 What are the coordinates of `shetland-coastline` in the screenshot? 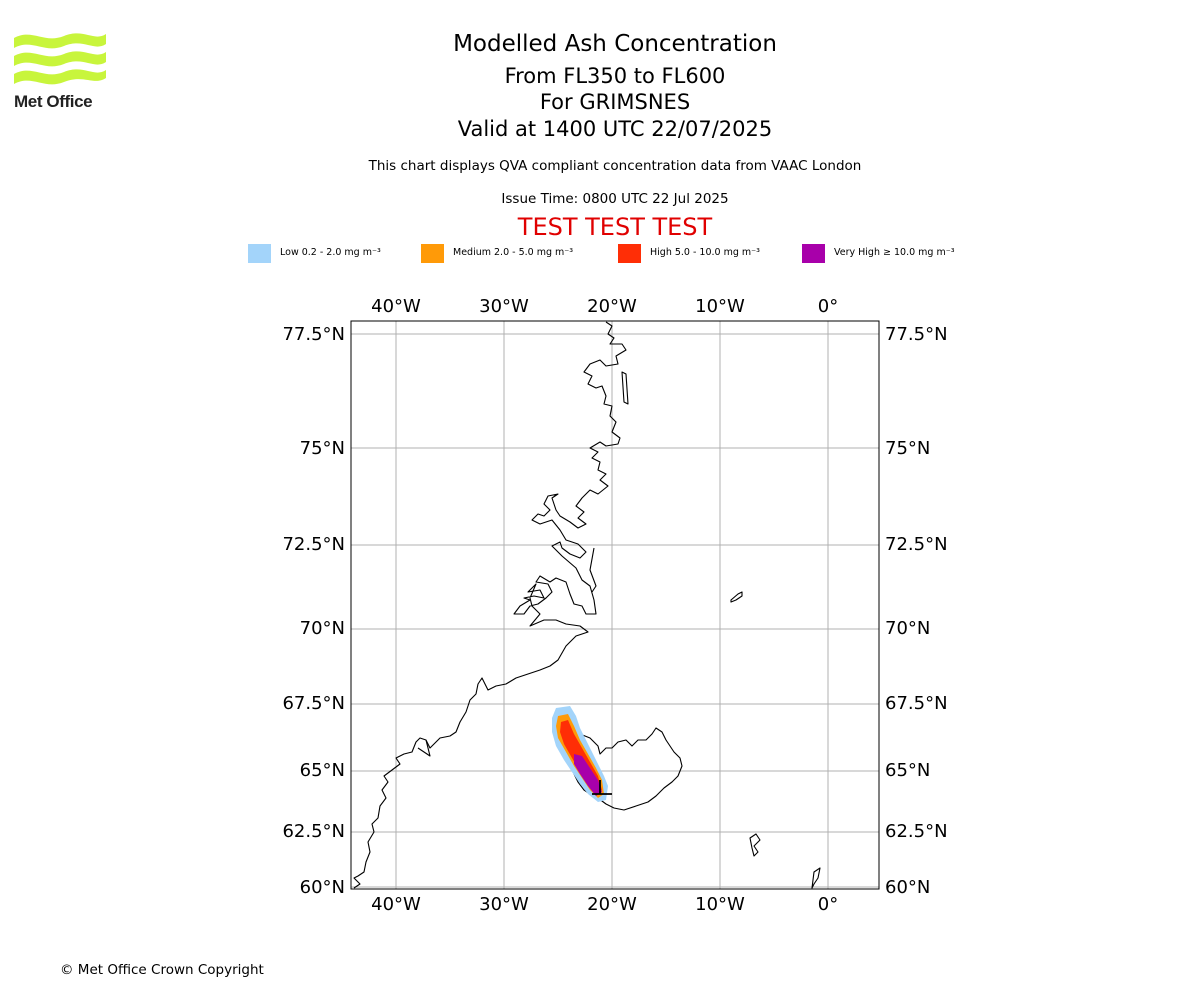 It's located at (816, 878).